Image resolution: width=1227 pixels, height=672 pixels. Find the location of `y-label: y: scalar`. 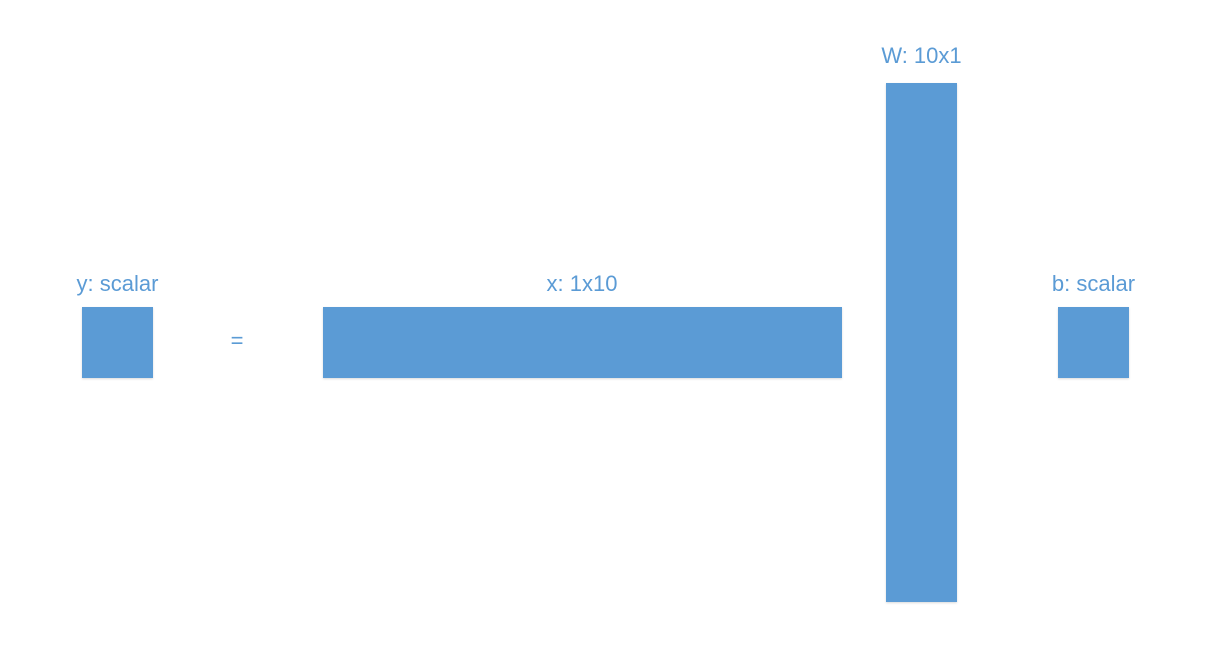

y-label: y: scalar is located at coordinates (117, 283).